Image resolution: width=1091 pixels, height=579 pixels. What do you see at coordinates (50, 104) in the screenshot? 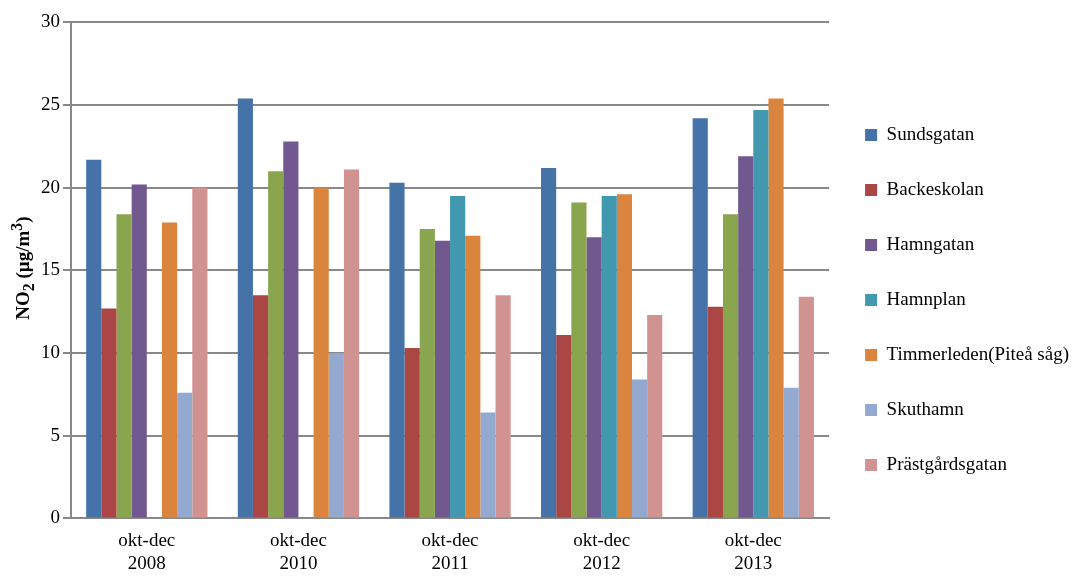
I see `y-tick-label: 25` at bounding box center [50, 104].